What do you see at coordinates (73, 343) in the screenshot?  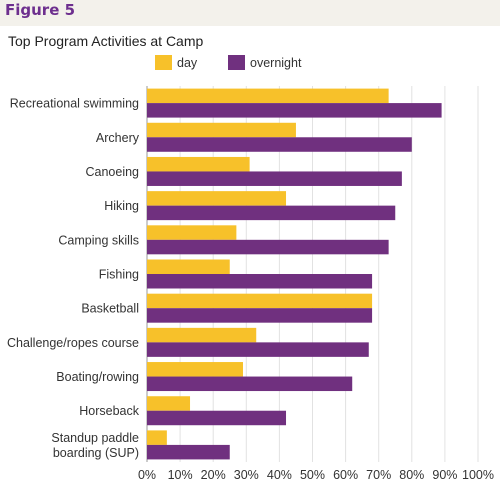 I see `category-label: Challenge/ropes course` at bounding box center [73, 343].